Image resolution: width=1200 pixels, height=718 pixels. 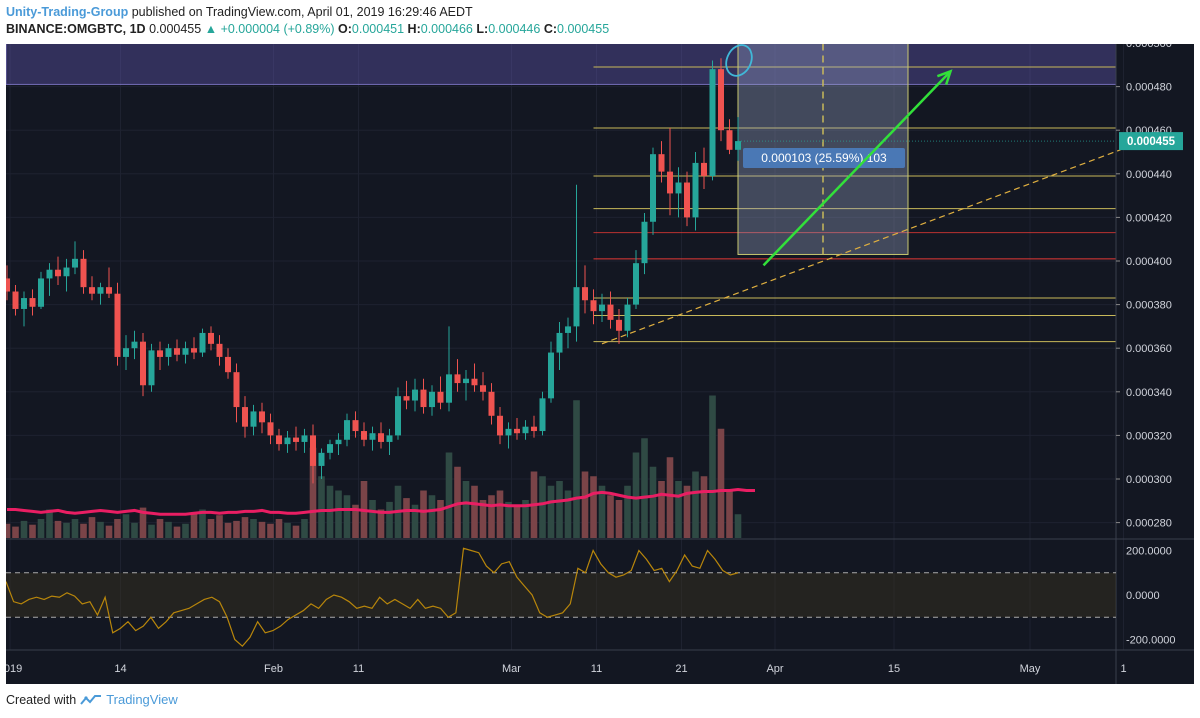 What do you see at coordinates (1030, 669) in the screenshot?
I see `time-tick-label: May` at bounding box center [1030, 669].